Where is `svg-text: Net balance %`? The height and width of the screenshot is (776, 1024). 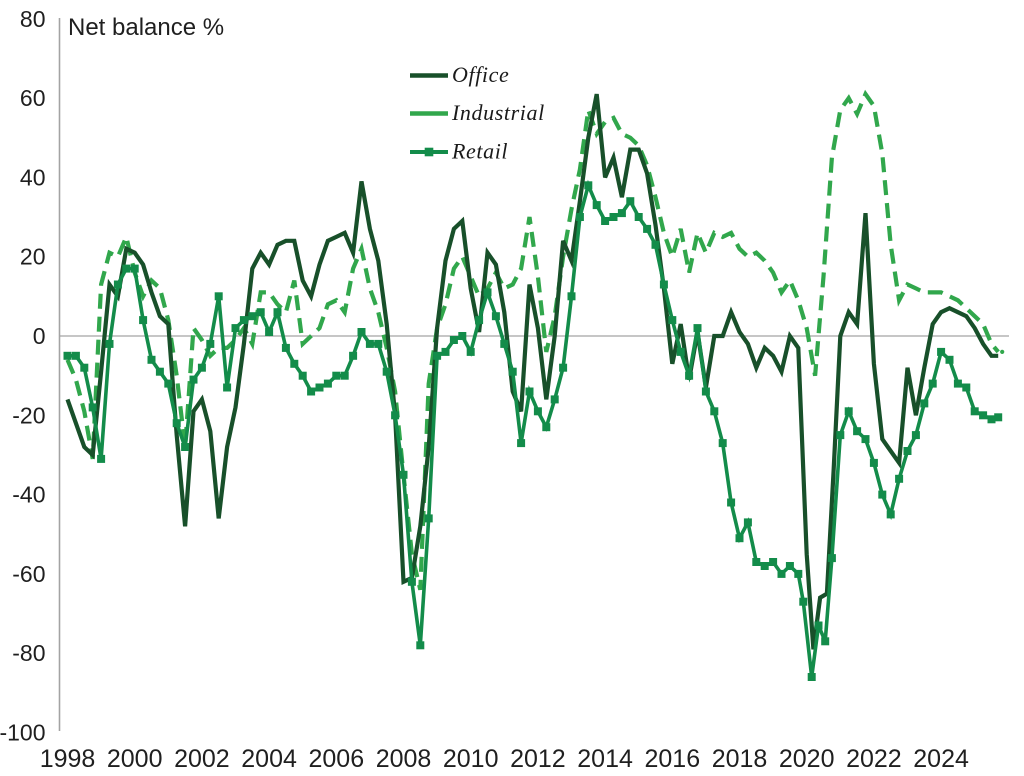
svg-text: Net balance % is located at coordinates (146, 27).